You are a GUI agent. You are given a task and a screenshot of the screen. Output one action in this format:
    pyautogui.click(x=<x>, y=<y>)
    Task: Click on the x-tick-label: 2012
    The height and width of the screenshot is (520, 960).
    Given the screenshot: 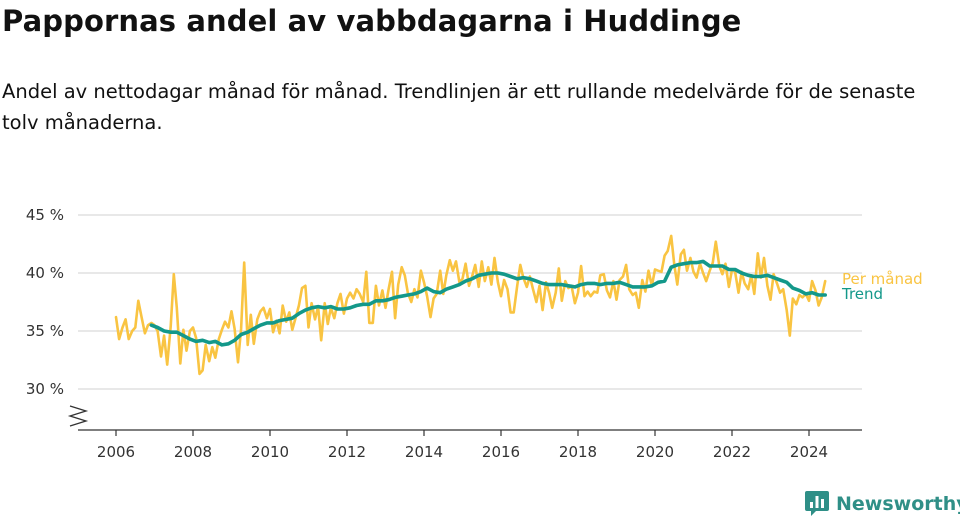 What is the action you would take?
    pyautogui.click(x=347, y=452)
    